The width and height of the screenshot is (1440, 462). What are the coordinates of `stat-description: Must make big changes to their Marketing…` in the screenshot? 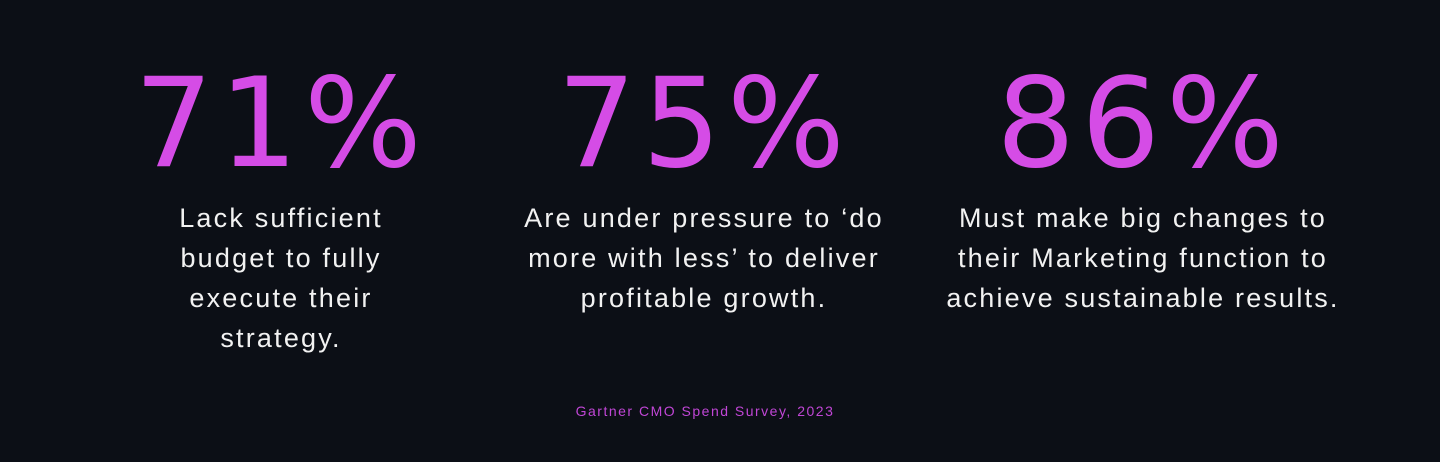 It's located at (1143, 258).